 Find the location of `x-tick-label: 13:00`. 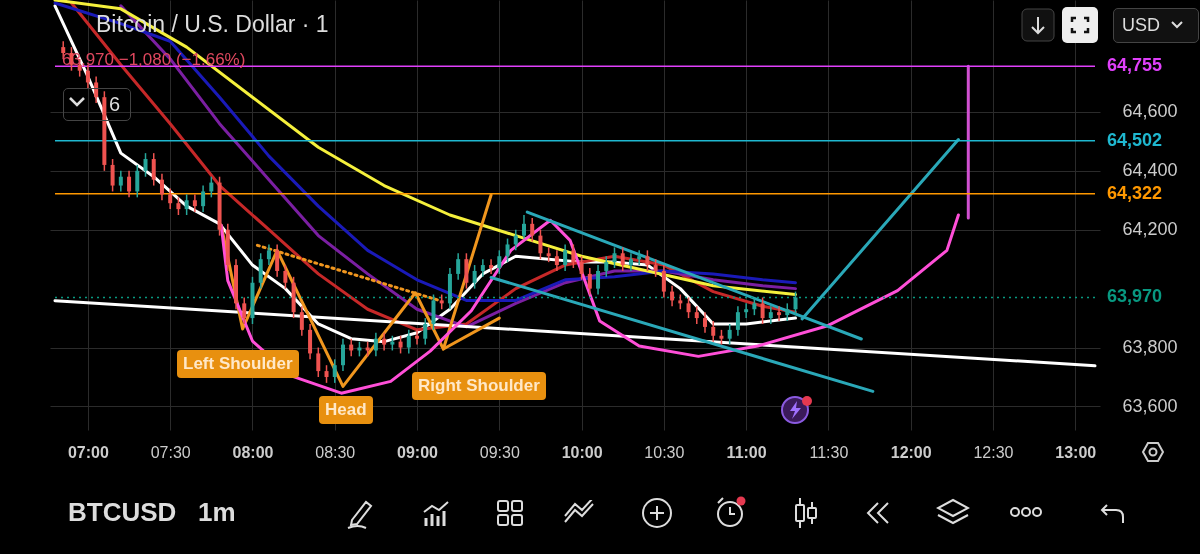

x-tick-label: 13:00 is located at coordinates (1076, 452).